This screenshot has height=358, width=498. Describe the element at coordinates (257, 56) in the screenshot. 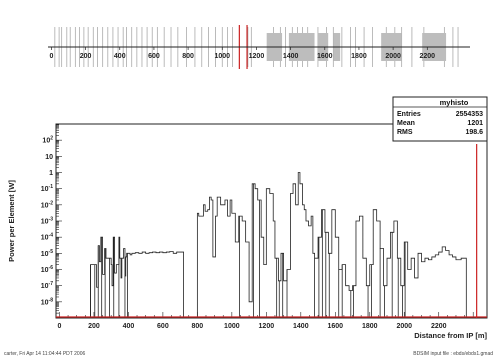

I see `layout-tick-label: 1200` at that location.